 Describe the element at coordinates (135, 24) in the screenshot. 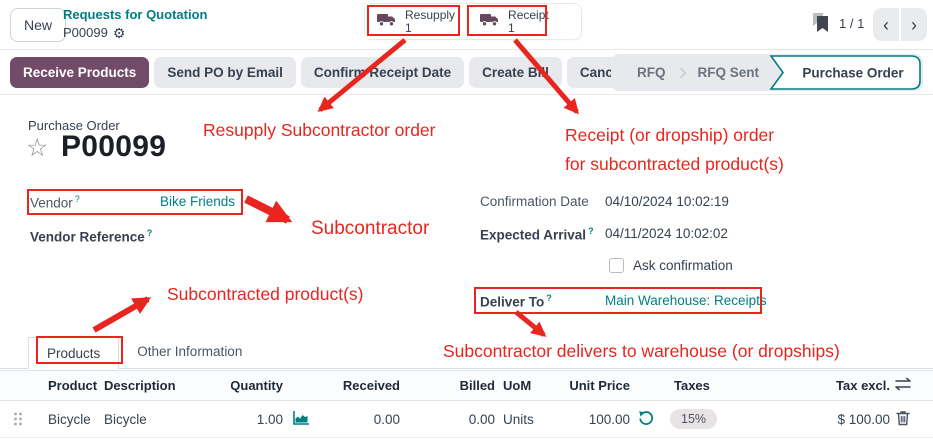

I see `breadcrumb: Requests for Quotation P00099 ⚙` at that location.